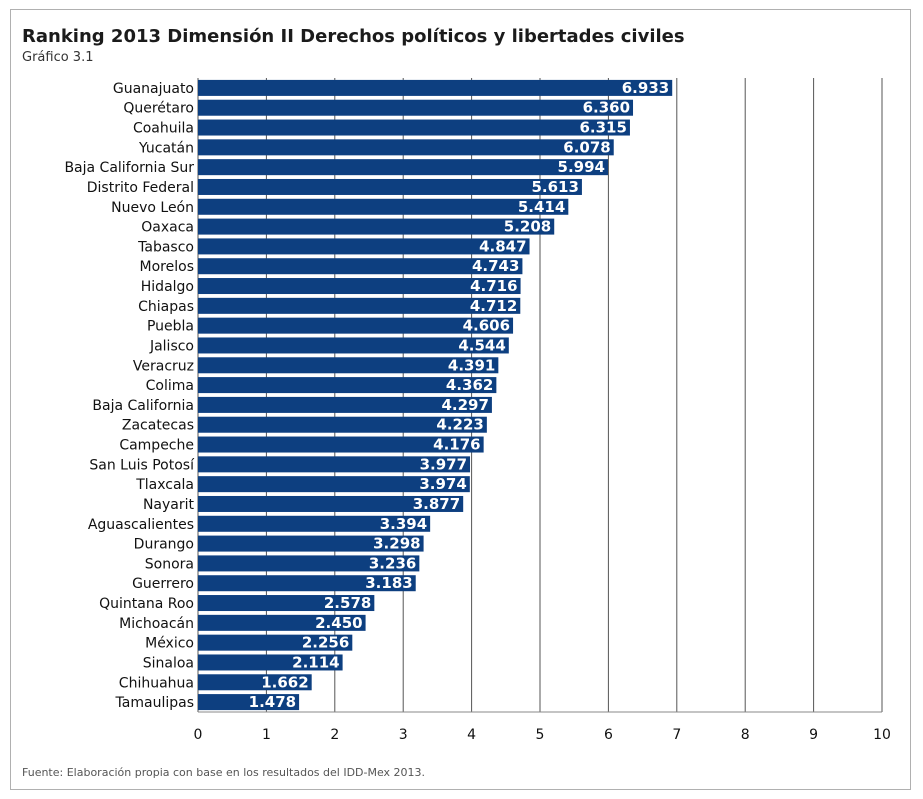 The width and height of the screenshot is (923, 799). What do you see at coordinates (442, 484) in the screenshot?
I see `value-label: 3.974` at bounding box center [442, 484].